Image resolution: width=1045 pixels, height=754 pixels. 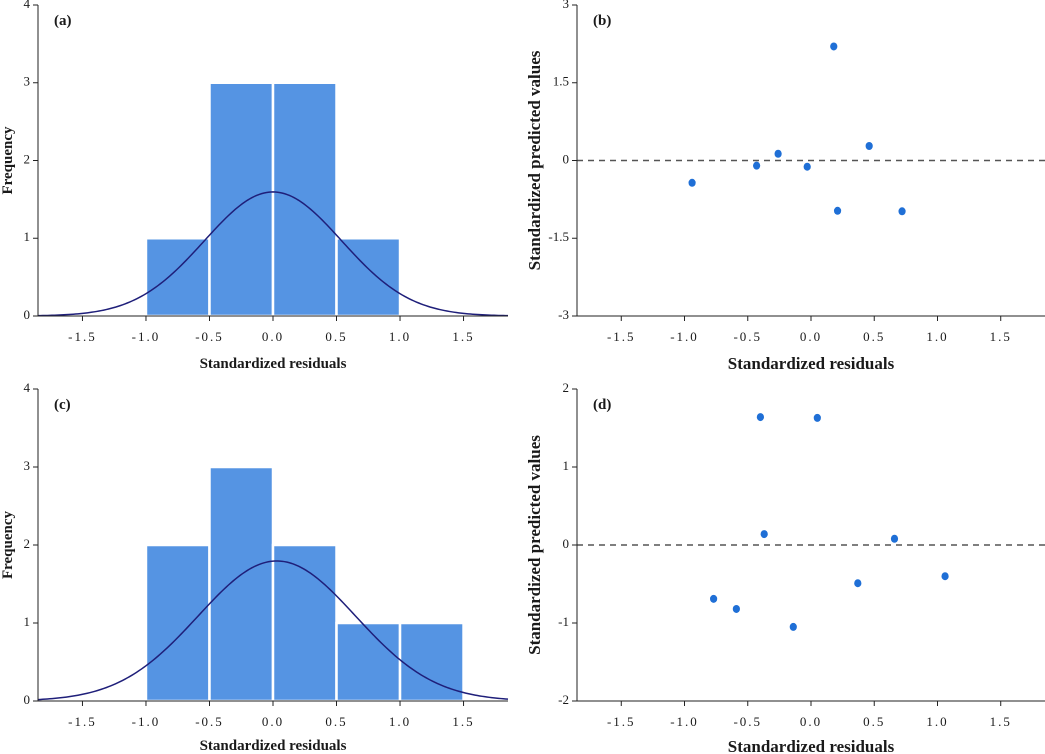 What do you see at coordinates (563, 314) in the screenshot?
I see `y-tick-label: -3` at bounding box center [563, 314].